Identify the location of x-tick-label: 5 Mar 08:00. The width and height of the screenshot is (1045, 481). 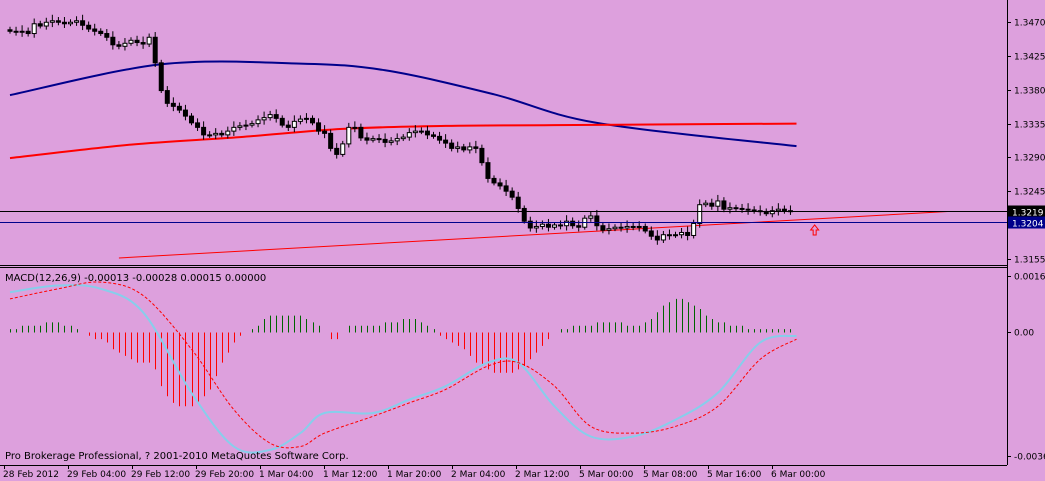
(670, 475).